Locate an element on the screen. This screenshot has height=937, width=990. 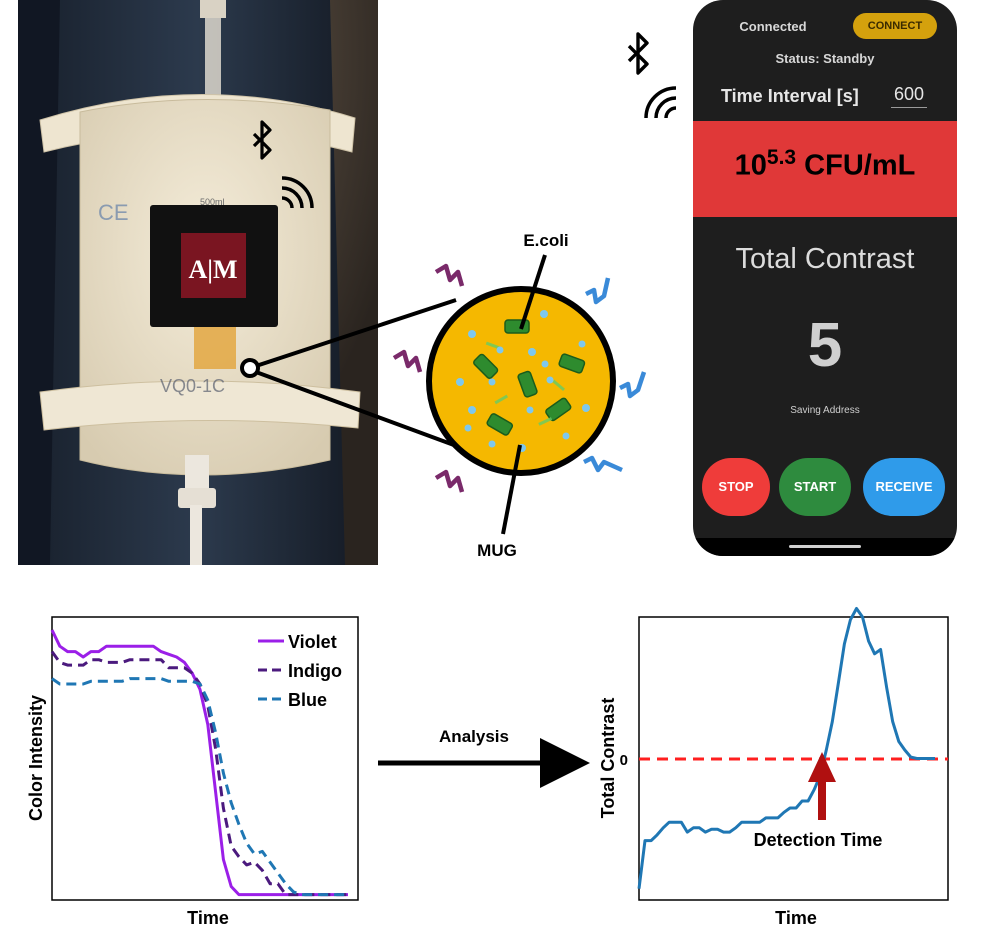
cfu-banner is located at coordinates (825, 169).